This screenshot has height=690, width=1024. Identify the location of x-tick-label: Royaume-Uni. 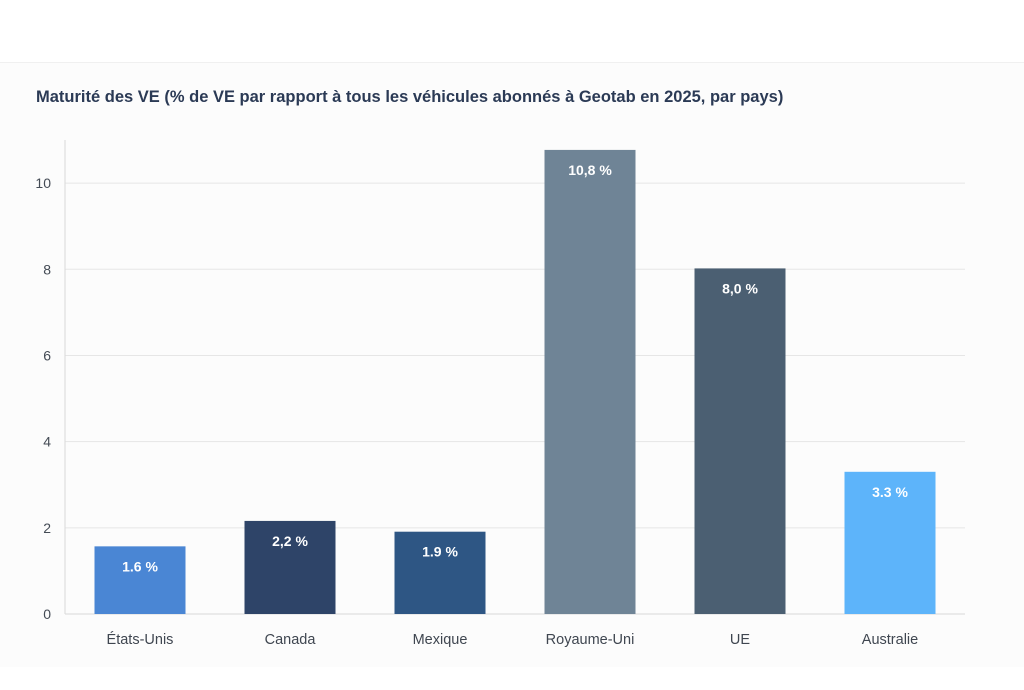
(590, 640).